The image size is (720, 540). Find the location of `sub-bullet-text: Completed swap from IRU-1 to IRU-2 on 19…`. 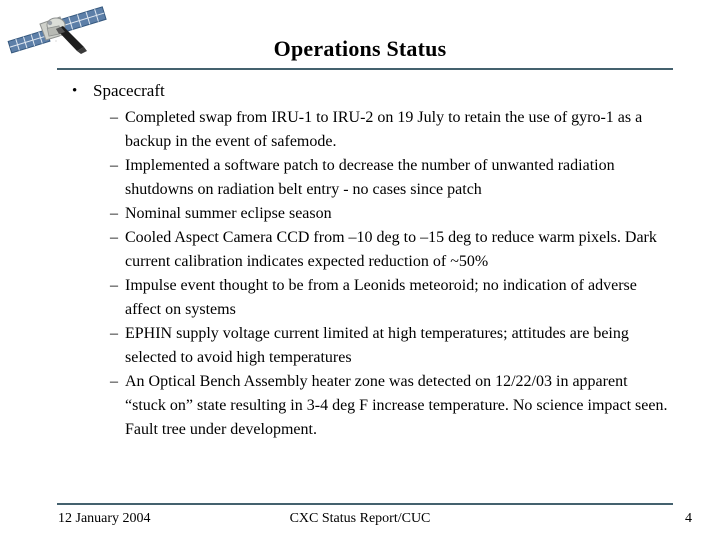

sub-bullet-text: Completed swap from IRU-1 to IRU-2 on 19… is located at coordinates (384, 129).